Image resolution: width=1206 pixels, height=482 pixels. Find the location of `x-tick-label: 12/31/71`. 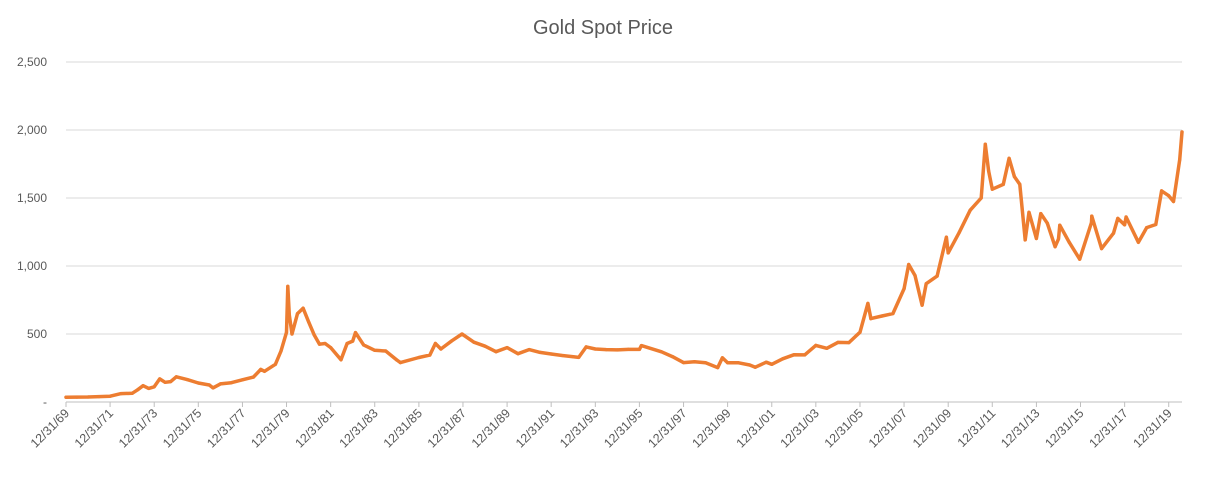

x-tick-label: 12/31/71 is located at coordinates (94, 428).